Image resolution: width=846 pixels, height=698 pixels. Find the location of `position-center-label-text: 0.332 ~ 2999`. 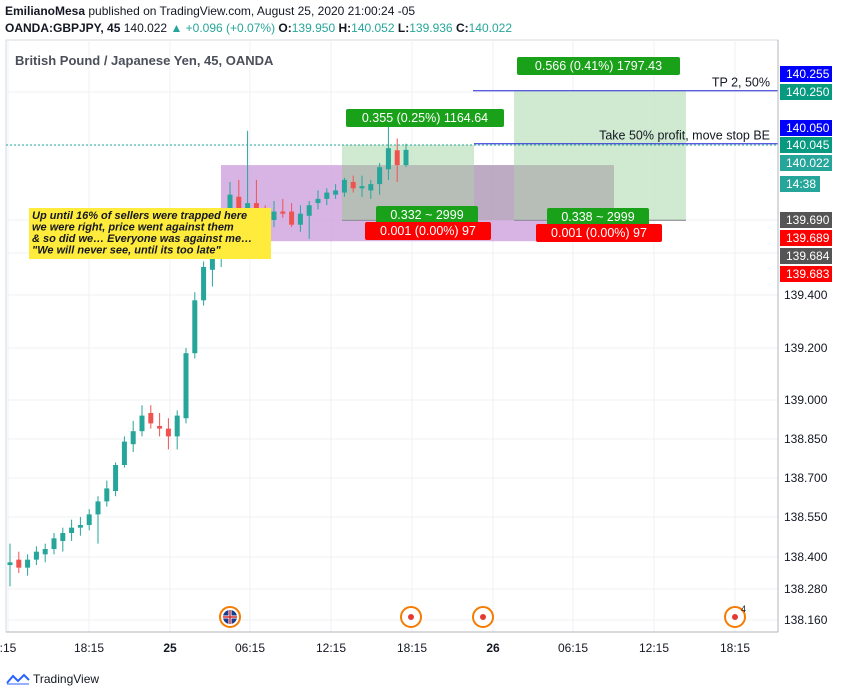

position-center-label-text: 0.332 ~ 2999 is located at coordinates (426, 215).